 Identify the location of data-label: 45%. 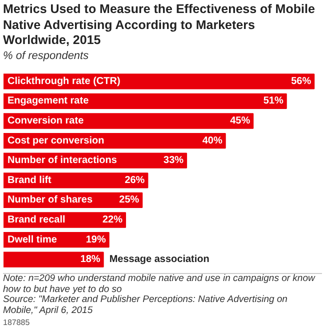
(240, 120).